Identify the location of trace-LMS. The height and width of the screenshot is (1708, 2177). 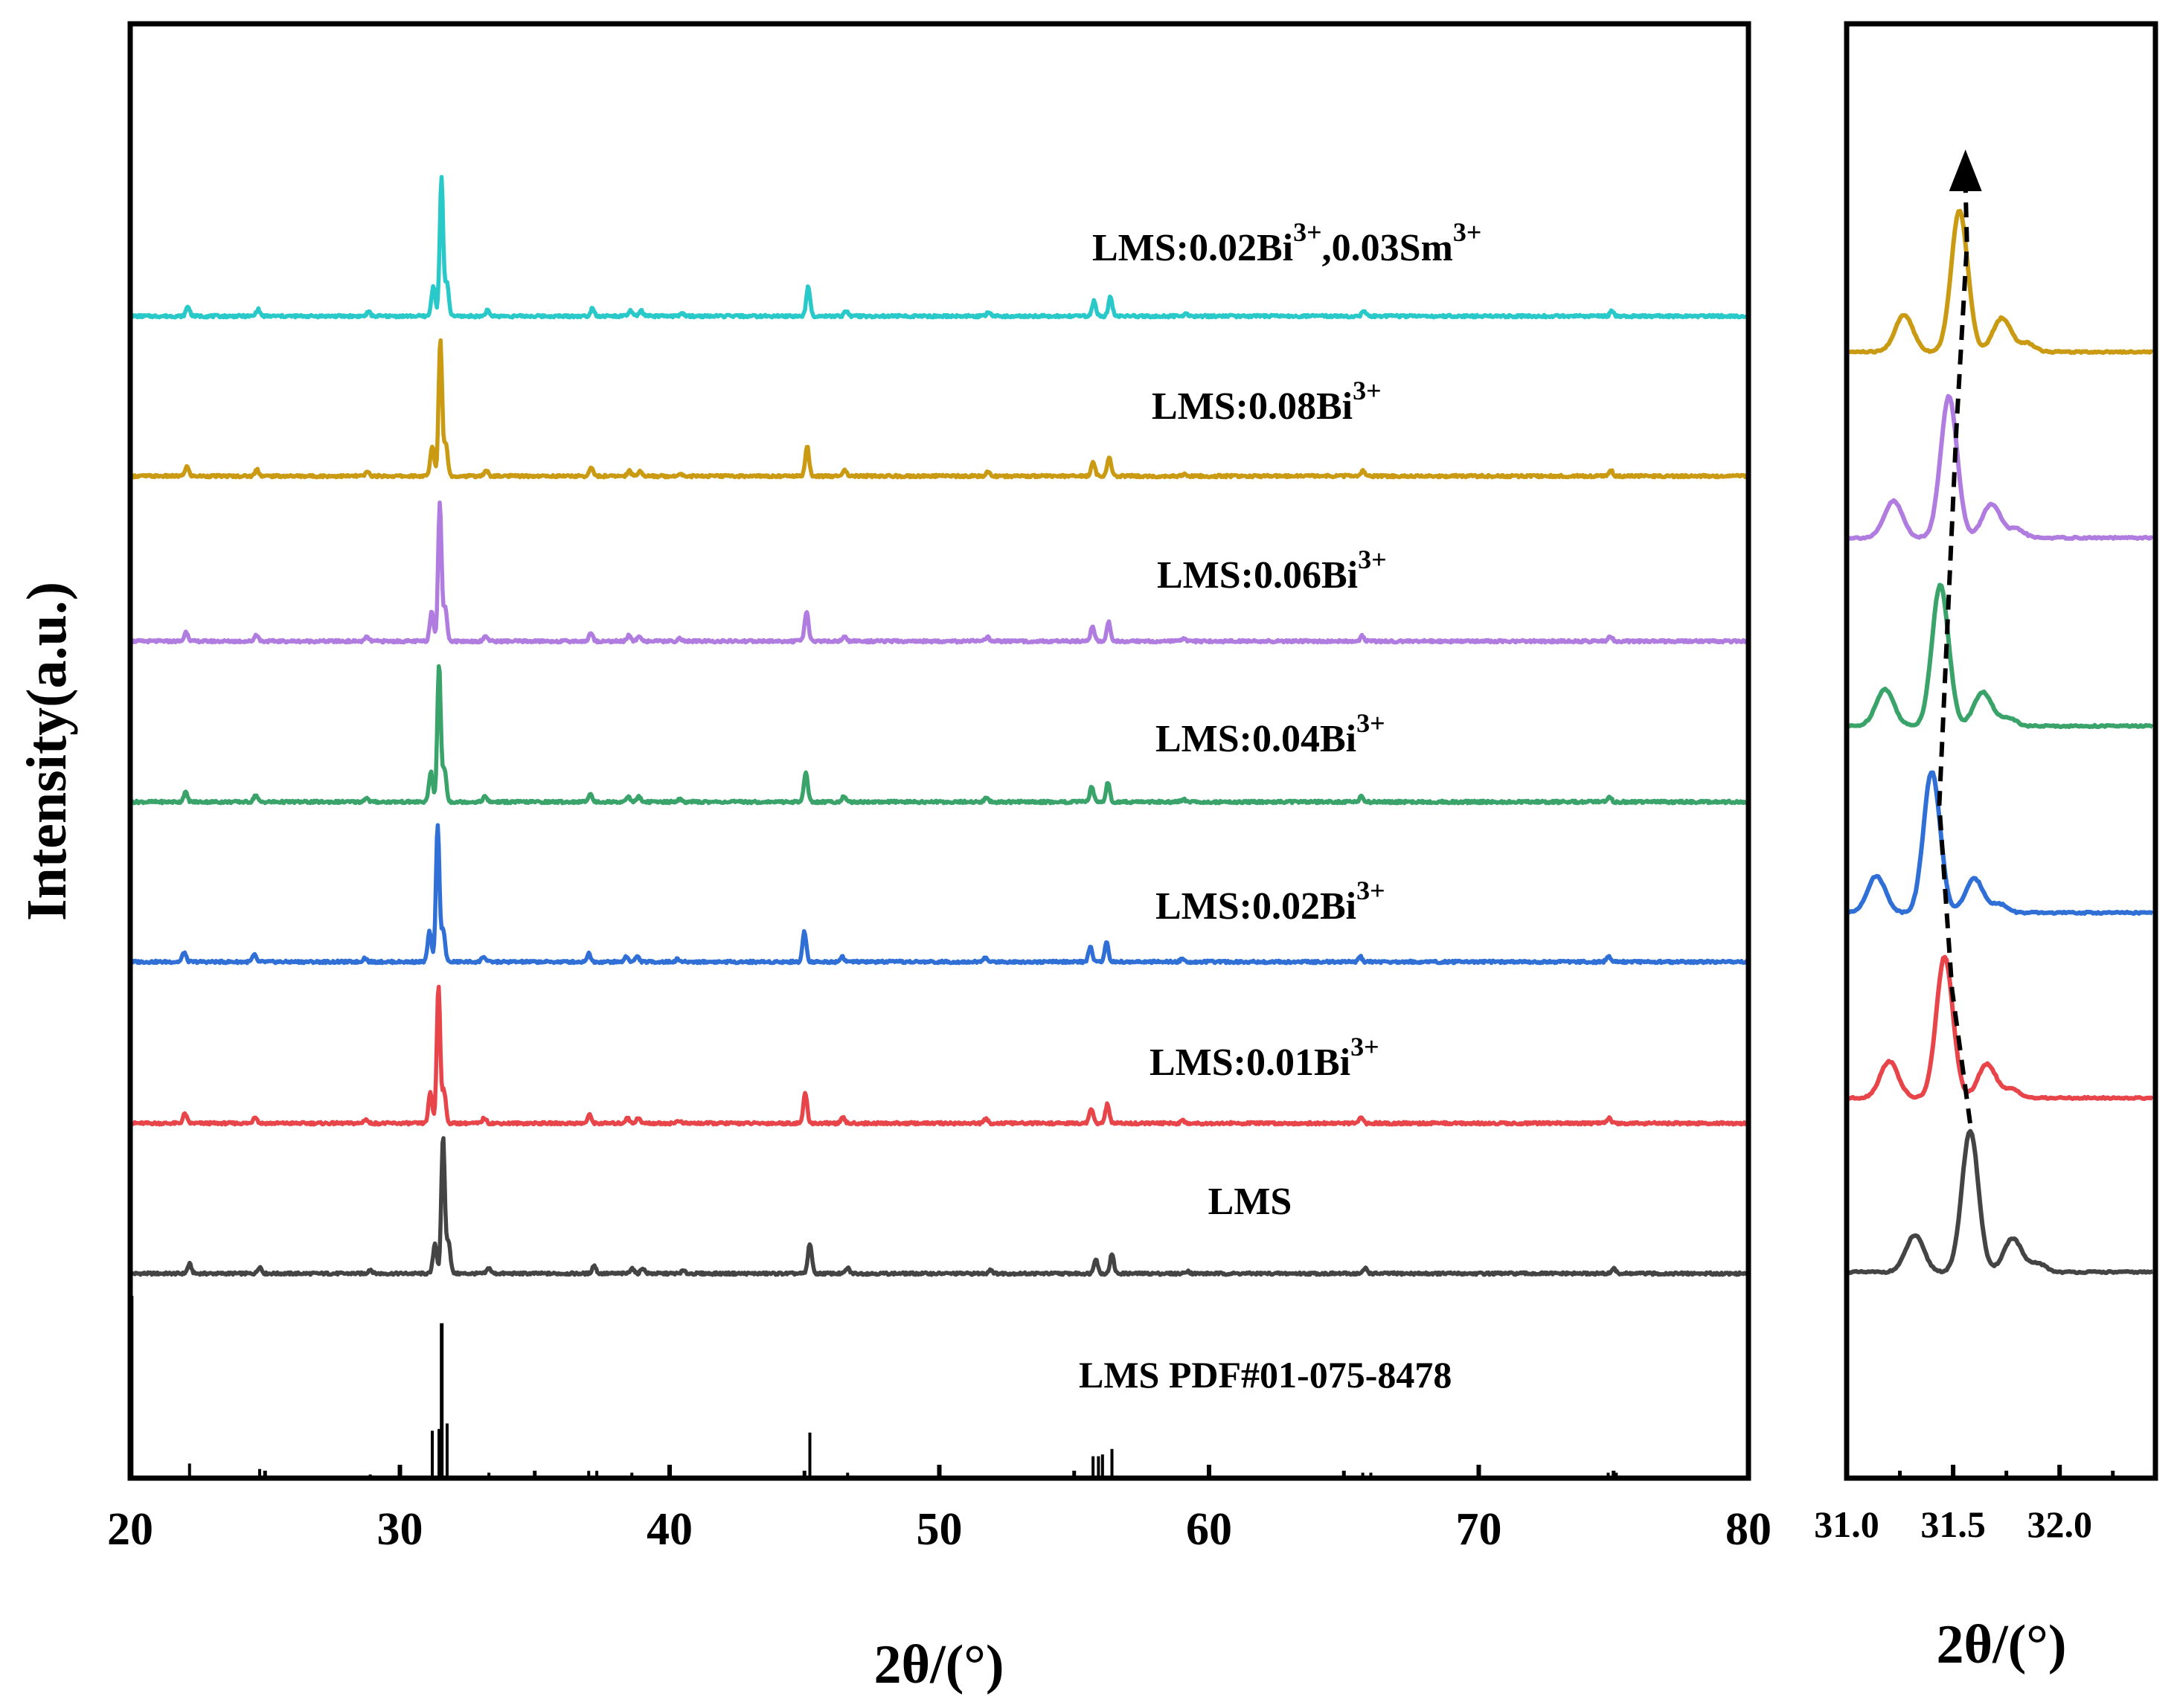
(938, 1206).